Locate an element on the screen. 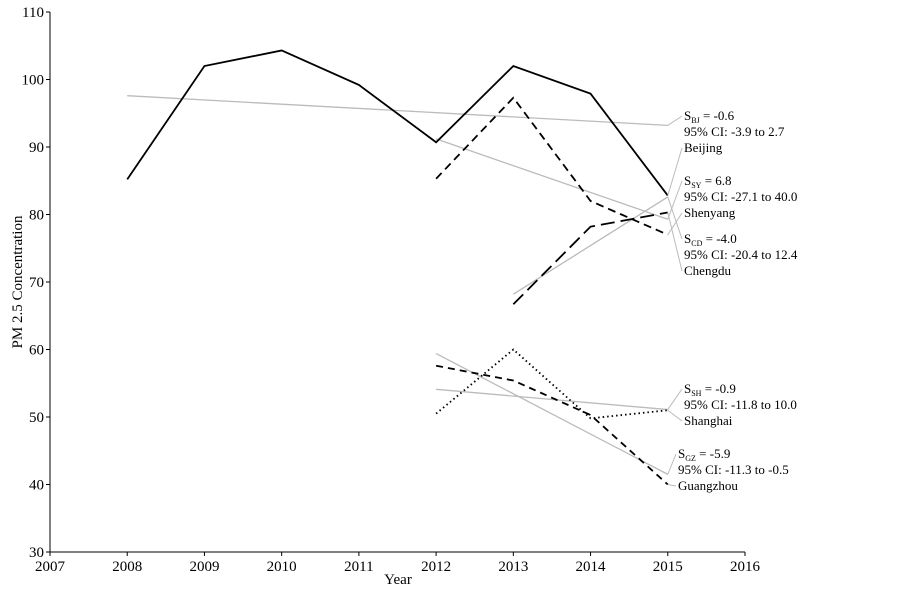 The height and width of the screenshot is (590, 903). y-tick-label: 70 is located at coordinates (36, 283).